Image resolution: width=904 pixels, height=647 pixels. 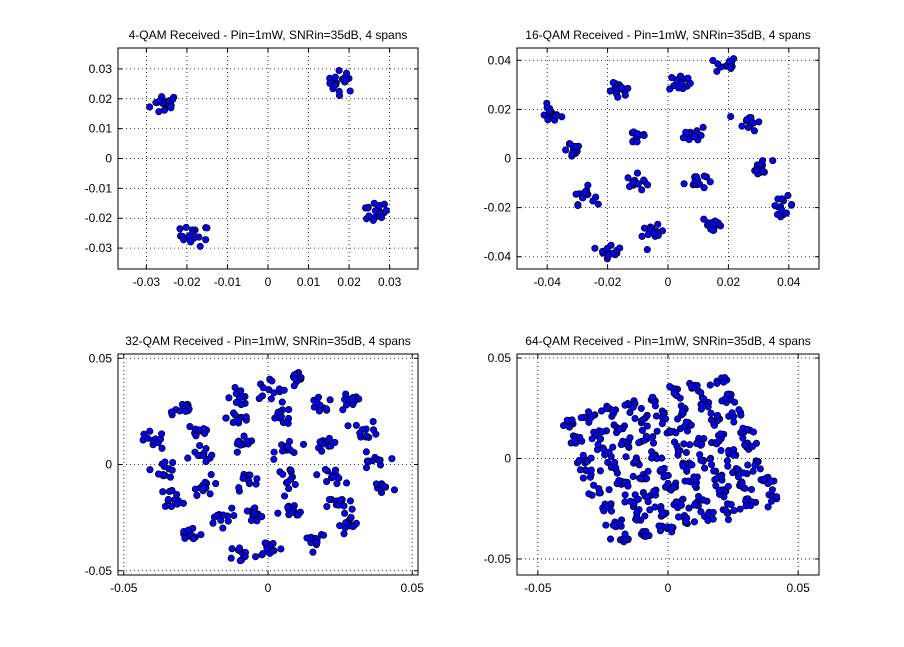 I want to click on x-tick-label: 0.02, so click(x=729, y=282).